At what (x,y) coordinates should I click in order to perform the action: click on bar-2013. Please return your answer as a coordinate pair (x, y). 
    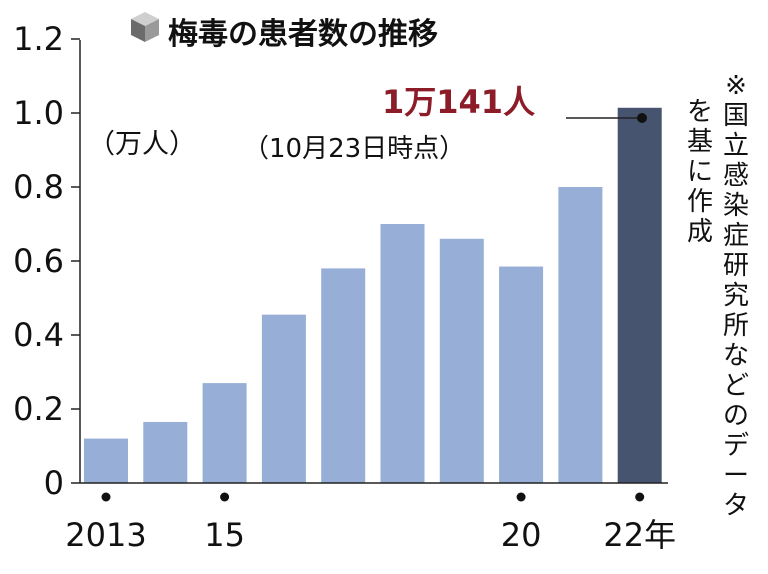
    Looking at the image, I should click on (106, 460).